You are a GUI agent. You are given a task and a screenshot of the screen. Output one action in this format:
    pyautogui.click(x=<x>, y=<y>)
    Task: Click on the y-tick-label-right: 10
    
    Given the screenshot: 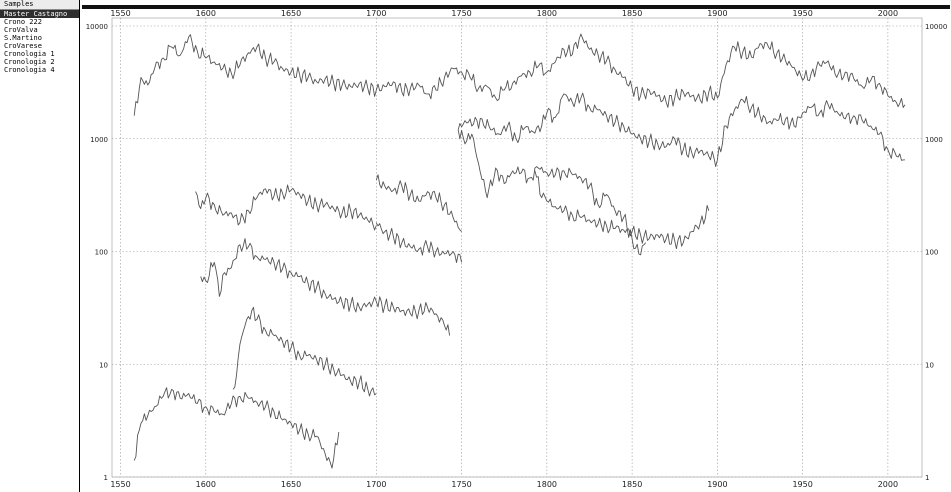 What is the action you would take?
    pyautogui.click(x=929, y=365)
    